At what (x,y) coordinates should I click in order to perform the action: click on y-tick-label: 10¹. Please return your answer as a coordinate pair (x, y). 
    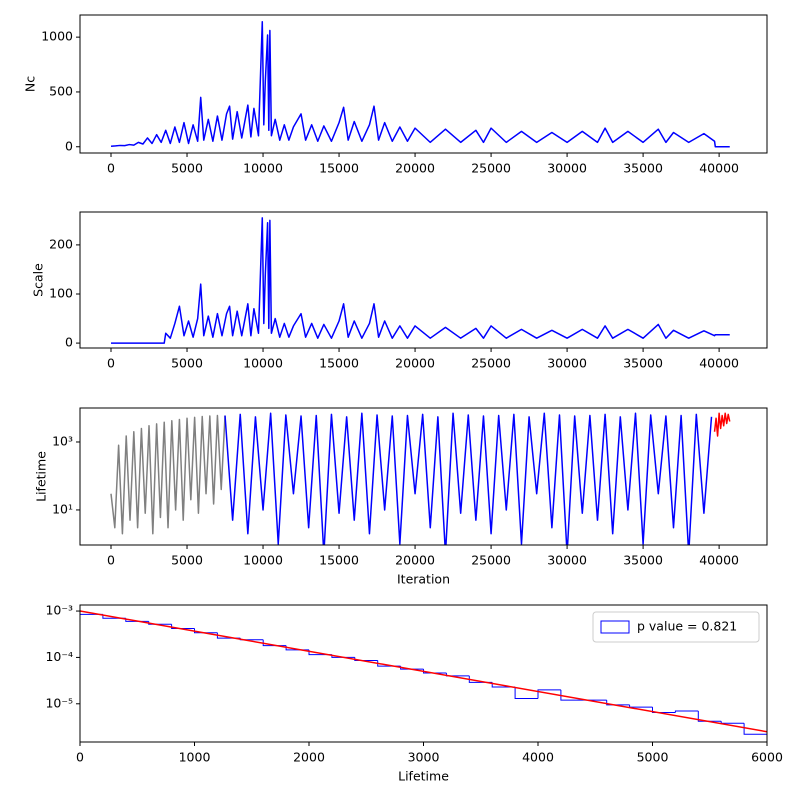
    Looking at the image, I should click on (62, 508).